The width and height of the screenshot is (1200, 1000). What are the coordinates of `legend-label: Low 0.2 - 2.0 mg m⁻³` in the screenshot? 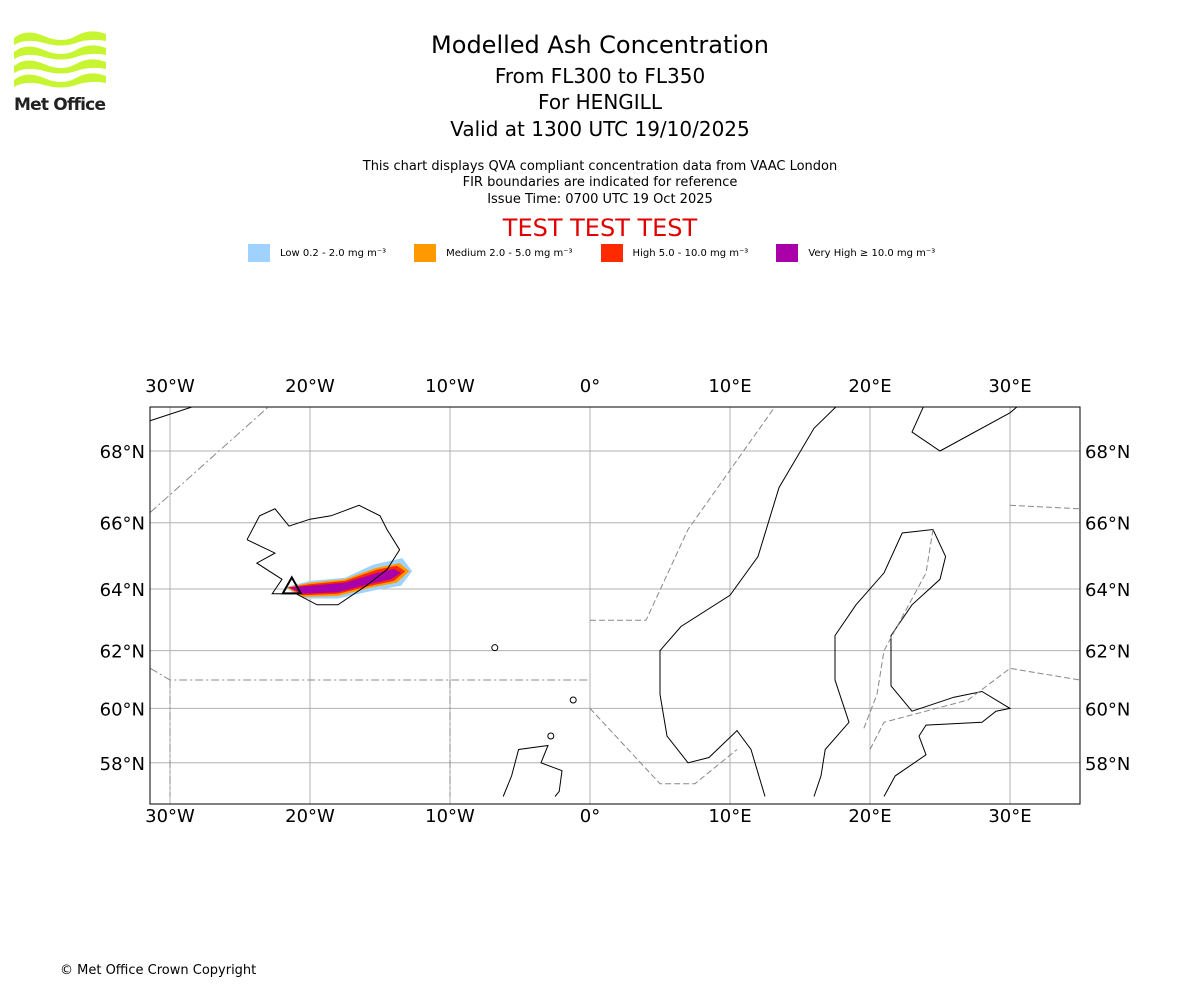 It's located at (333, 253).